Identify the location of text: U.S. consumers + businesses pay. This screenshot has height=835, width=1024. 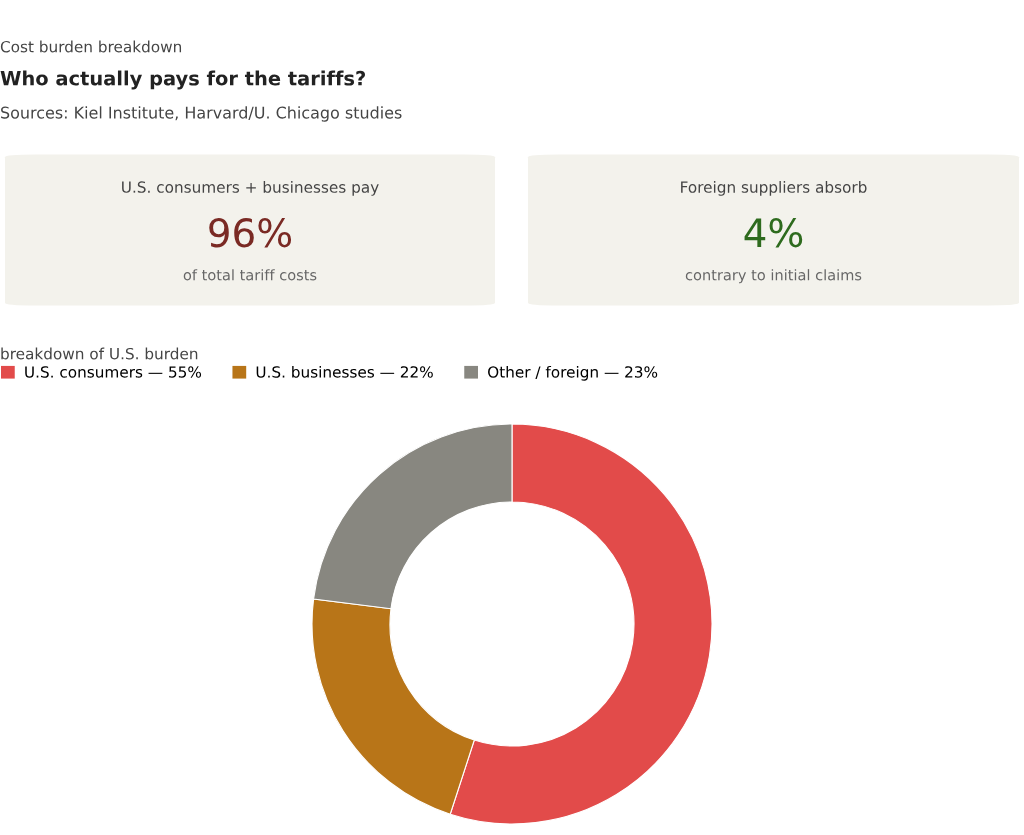
(250, 188).